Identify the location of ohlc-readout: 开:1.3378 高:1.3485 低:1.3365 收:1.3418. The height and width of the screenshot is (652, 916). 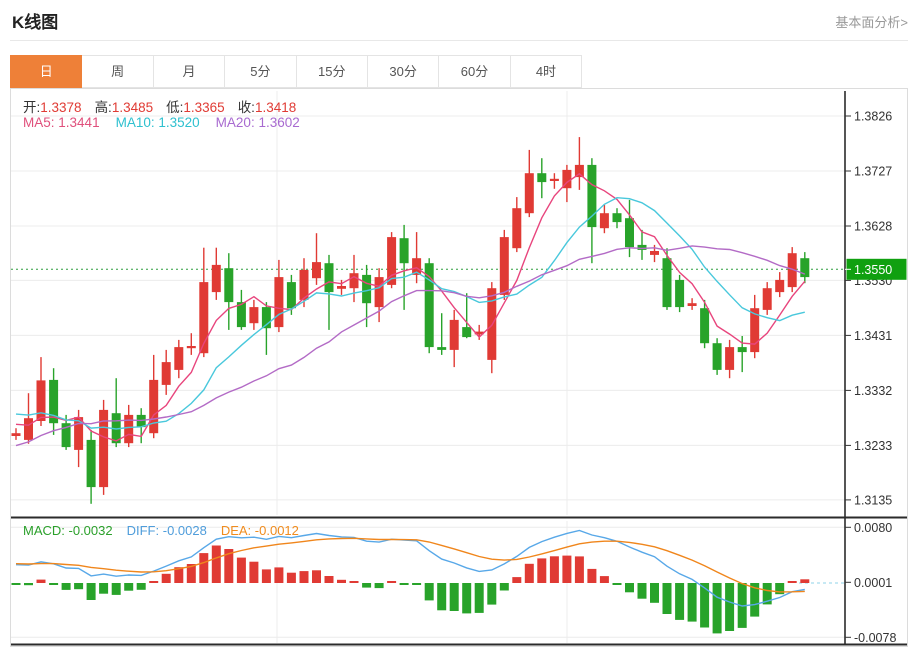
(166, 106).